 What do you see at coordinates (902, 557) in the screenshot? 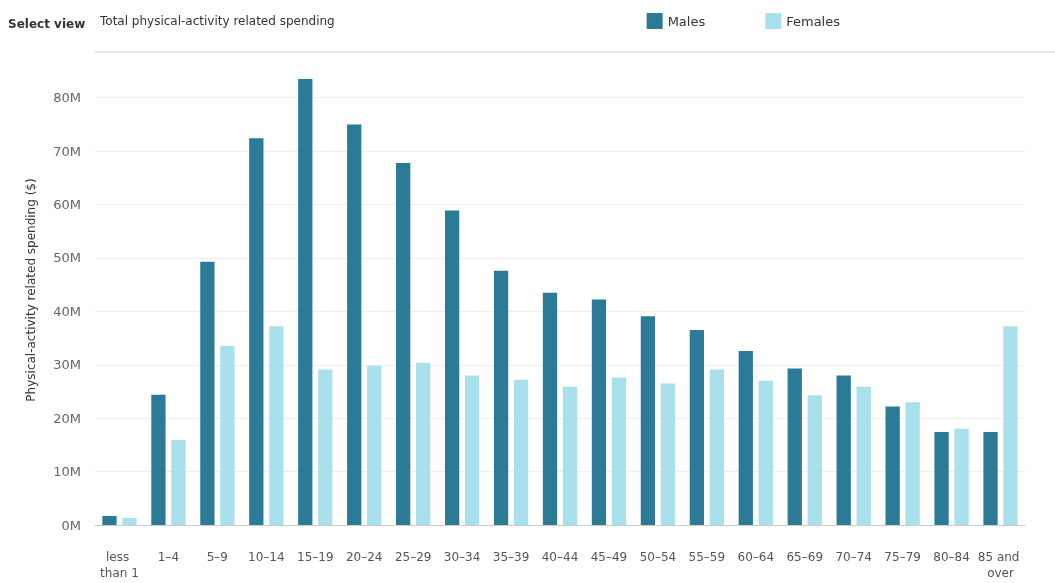
I see `x-tick-label: 75–79` at bounding box center [902, 557].